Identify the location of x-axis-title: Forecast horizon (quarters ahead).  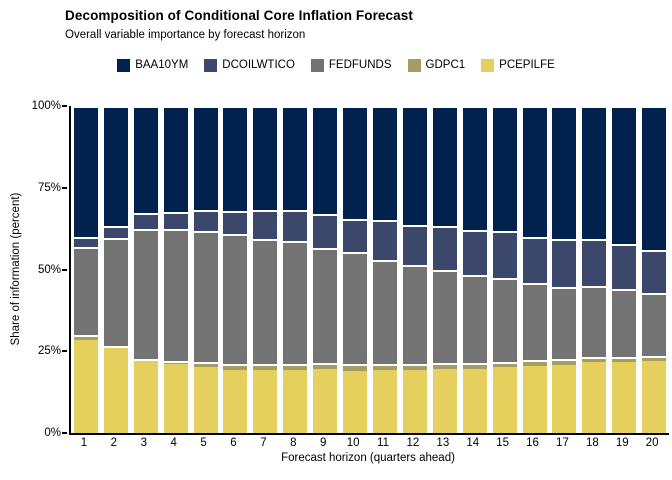
(368, 458).